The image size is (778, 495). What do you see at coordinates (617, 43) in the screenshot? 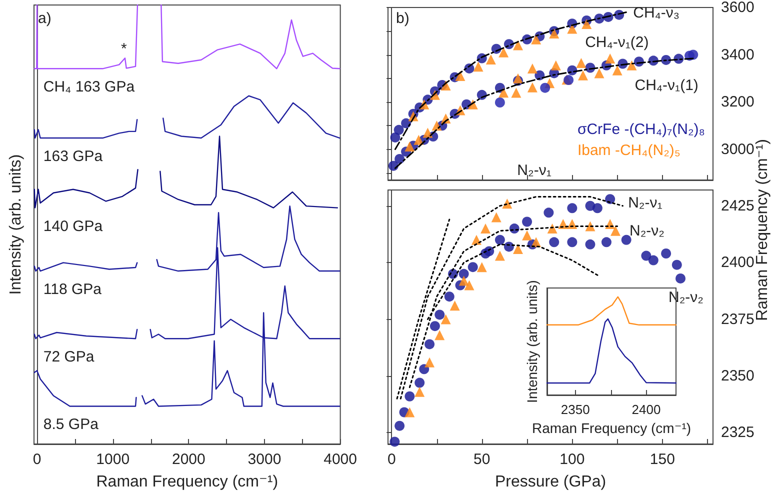
I see `annotation: CH₄-ν₁(2)` at bounding box center [617, 43].